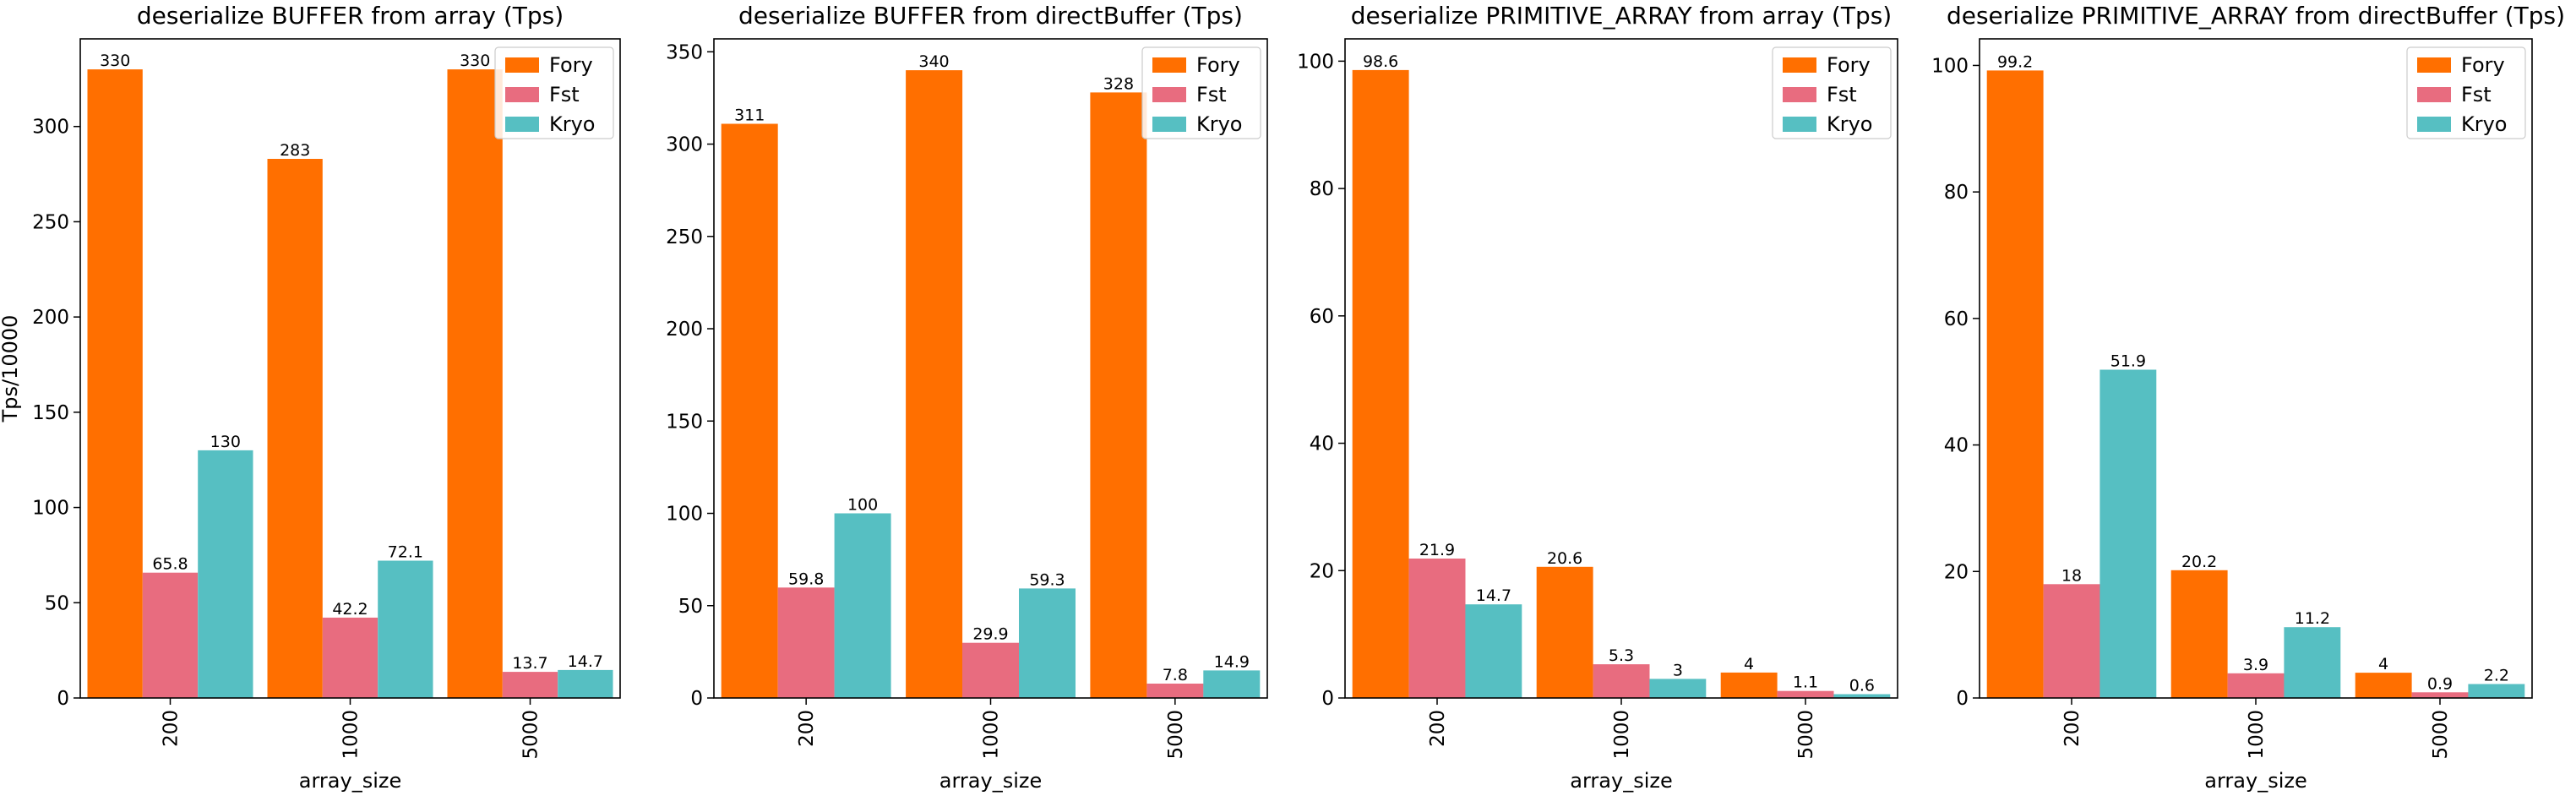 Image resolution: width=2576 pixels, height=796 pixels. What do you see at coordinates (1749, 664) in the screenshot?
I see `data-label-fory-5000: 4` at bounding box center [1749, 664].